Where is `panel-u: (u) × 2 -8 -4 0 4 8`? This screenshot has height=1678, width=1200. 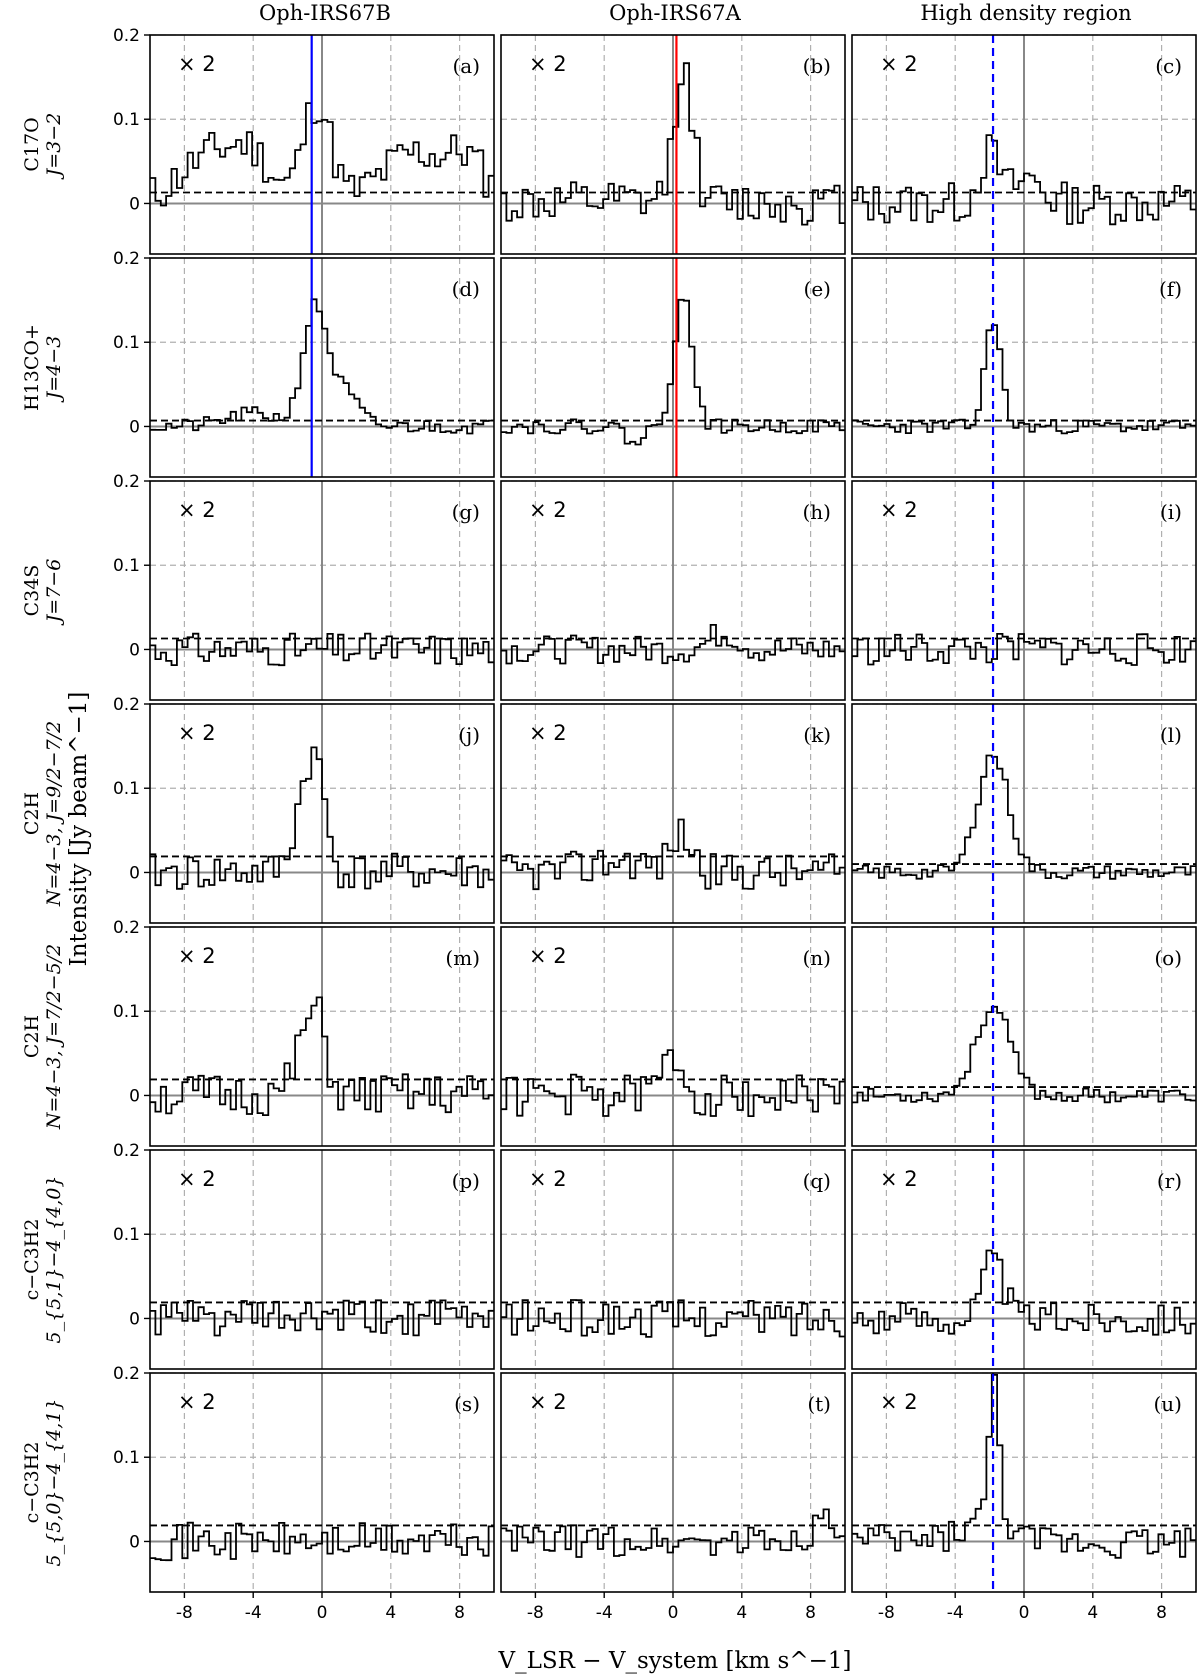 panel-u: (u) × 2 -8 -4 0 4 8 is located at coordinates (1024, 1497).